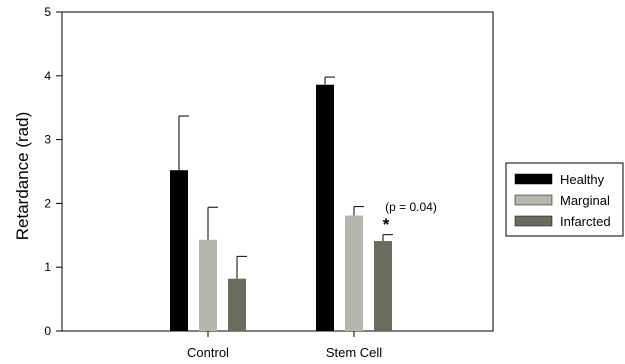 Image resolution: width=625 pixels, height=364 pixels. Describe the element at coordinates (354, 352) in the screenshot. I see `x-tick-label: Stem Cell` at that location.